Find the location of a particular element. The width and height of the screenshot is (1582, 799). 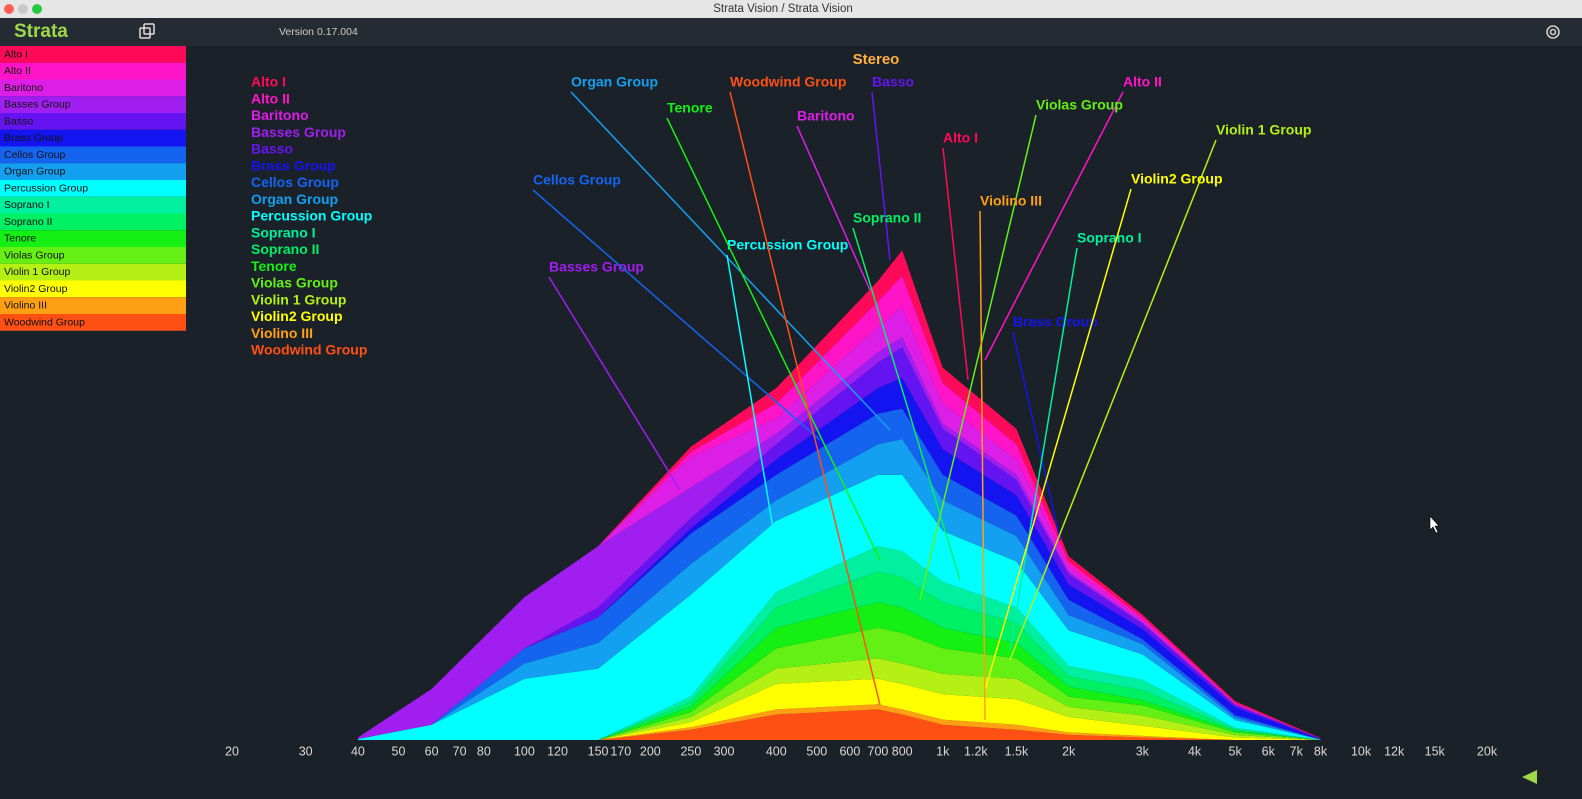

callout-label: Tenore is located at coordinates (690, 108).